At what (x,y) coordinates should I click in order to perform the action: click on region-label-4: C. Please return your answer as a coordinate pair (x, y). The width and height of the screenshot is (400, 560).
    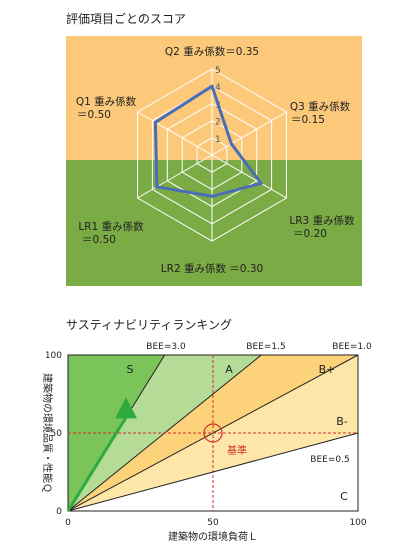
    Looking at the image, I should click on (344, 496).